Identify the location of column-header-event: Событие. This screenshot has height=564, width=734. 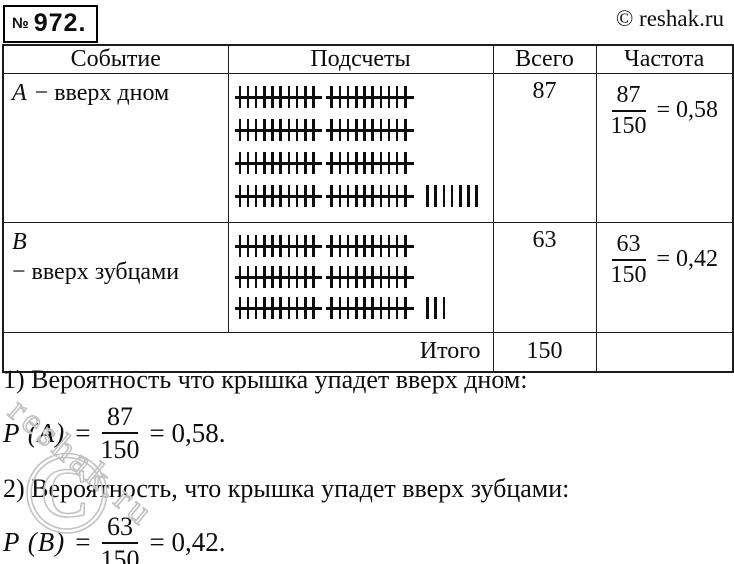
(115, 59).